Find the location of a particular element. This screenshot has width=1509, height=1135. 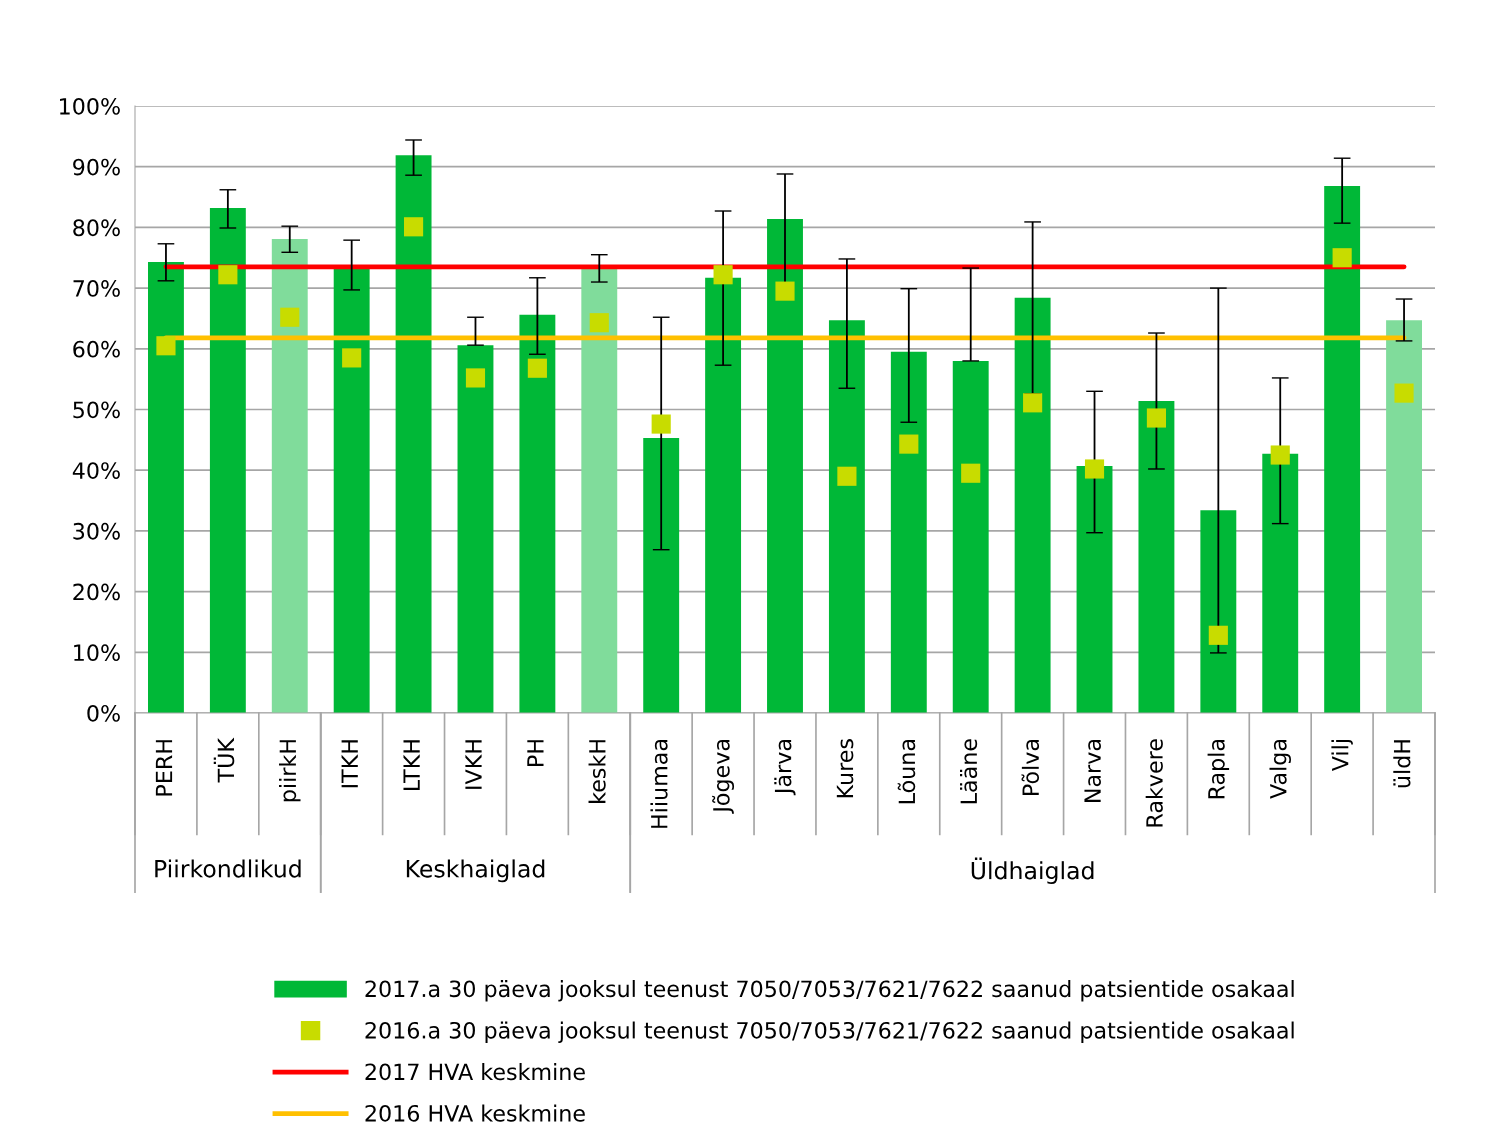

x-tick-label: üldH is located at coordinates (1402, 764).